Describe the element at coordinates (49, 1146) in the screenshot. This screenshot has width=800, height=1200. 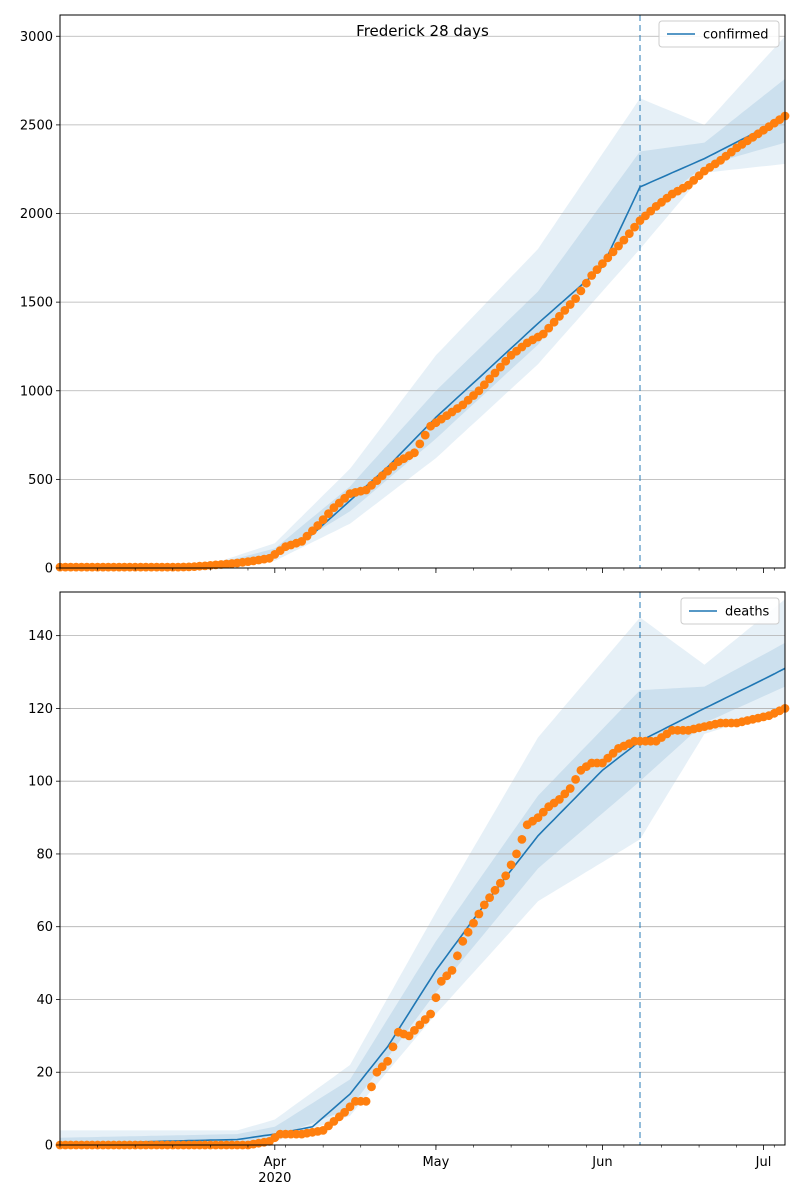
I see `deaths-y-tick-label: 0` at that location.